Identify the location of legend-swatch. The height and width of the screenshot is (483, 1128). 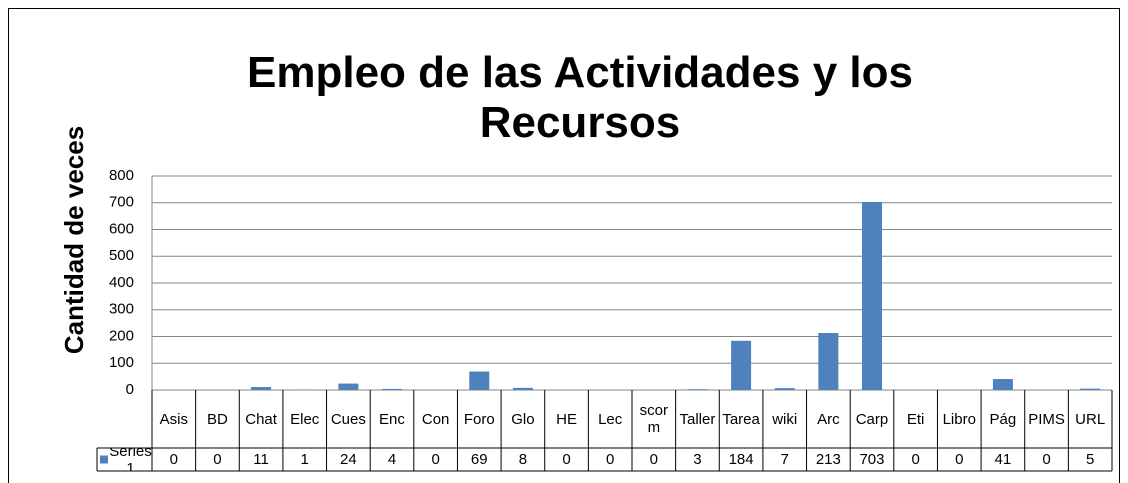
(104, 459).